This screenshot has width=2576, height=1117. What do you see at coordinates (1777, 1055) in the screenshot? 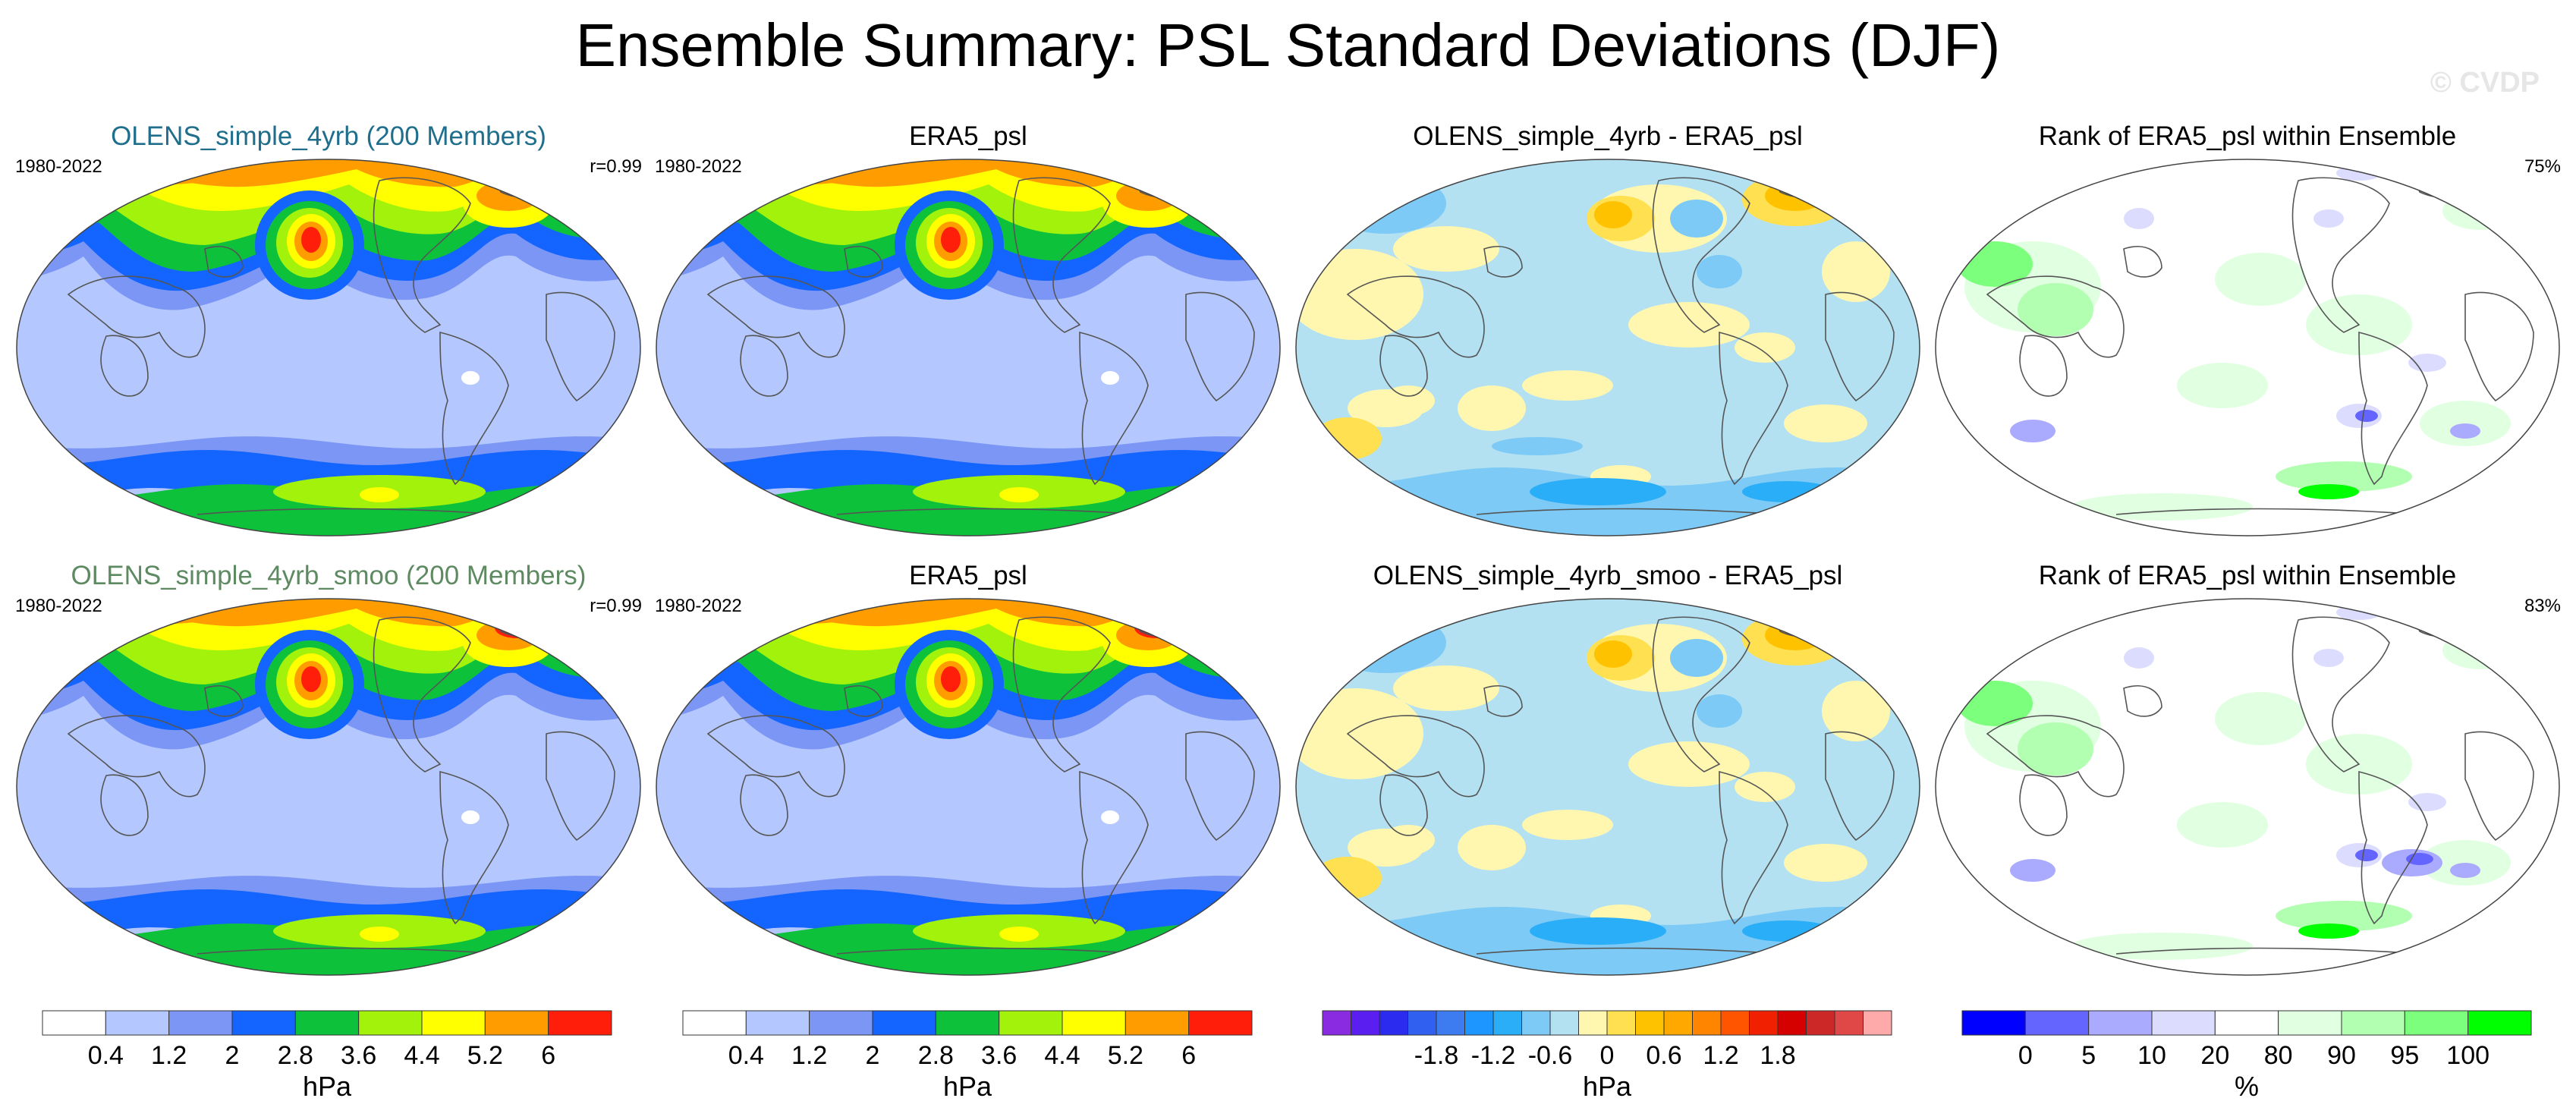
I see `colorbar-tick-label: 1.8` at bounding box center [1777, 1055].